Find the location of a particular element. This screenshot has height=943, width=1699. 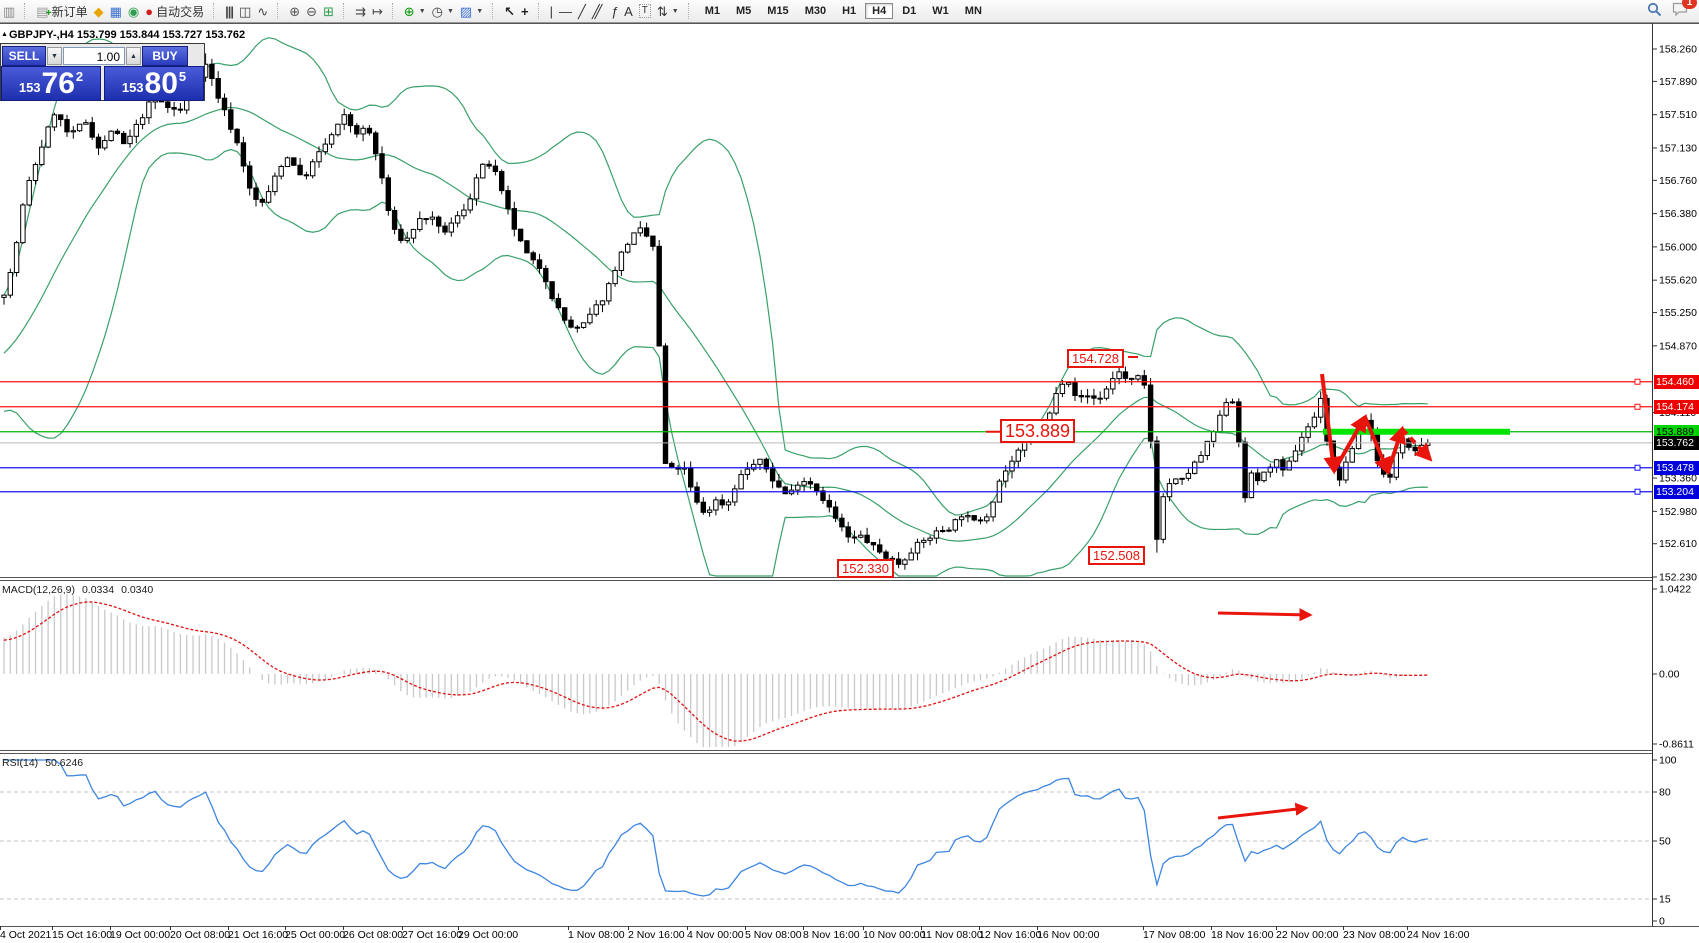

market-watch-icon: ▦ is located at coordinates (115, 11).